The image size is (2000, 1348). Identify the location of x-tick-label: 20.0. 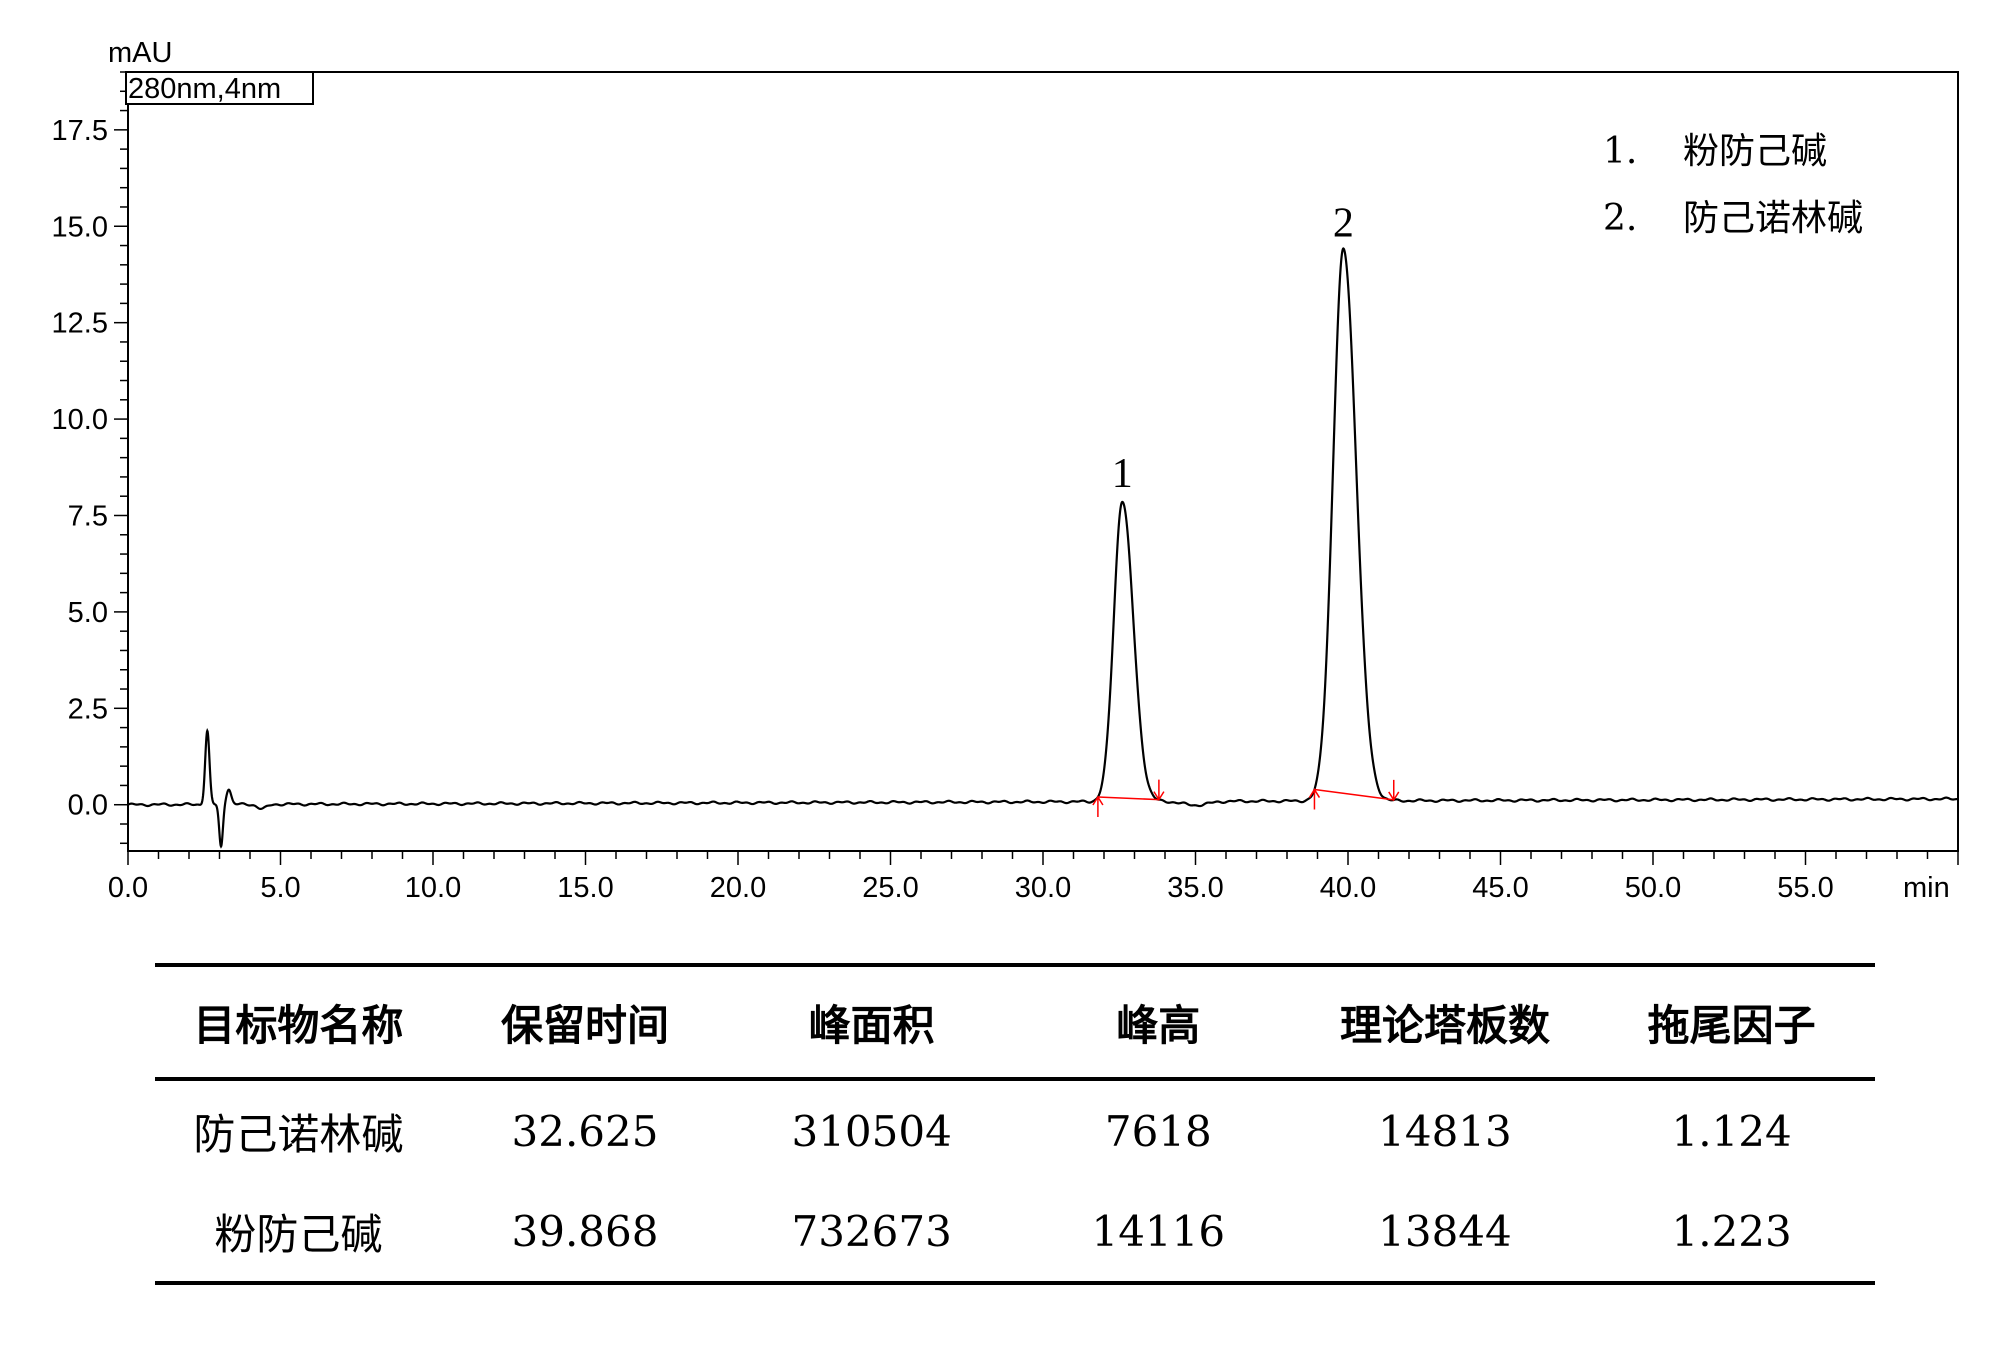
(738, 888).